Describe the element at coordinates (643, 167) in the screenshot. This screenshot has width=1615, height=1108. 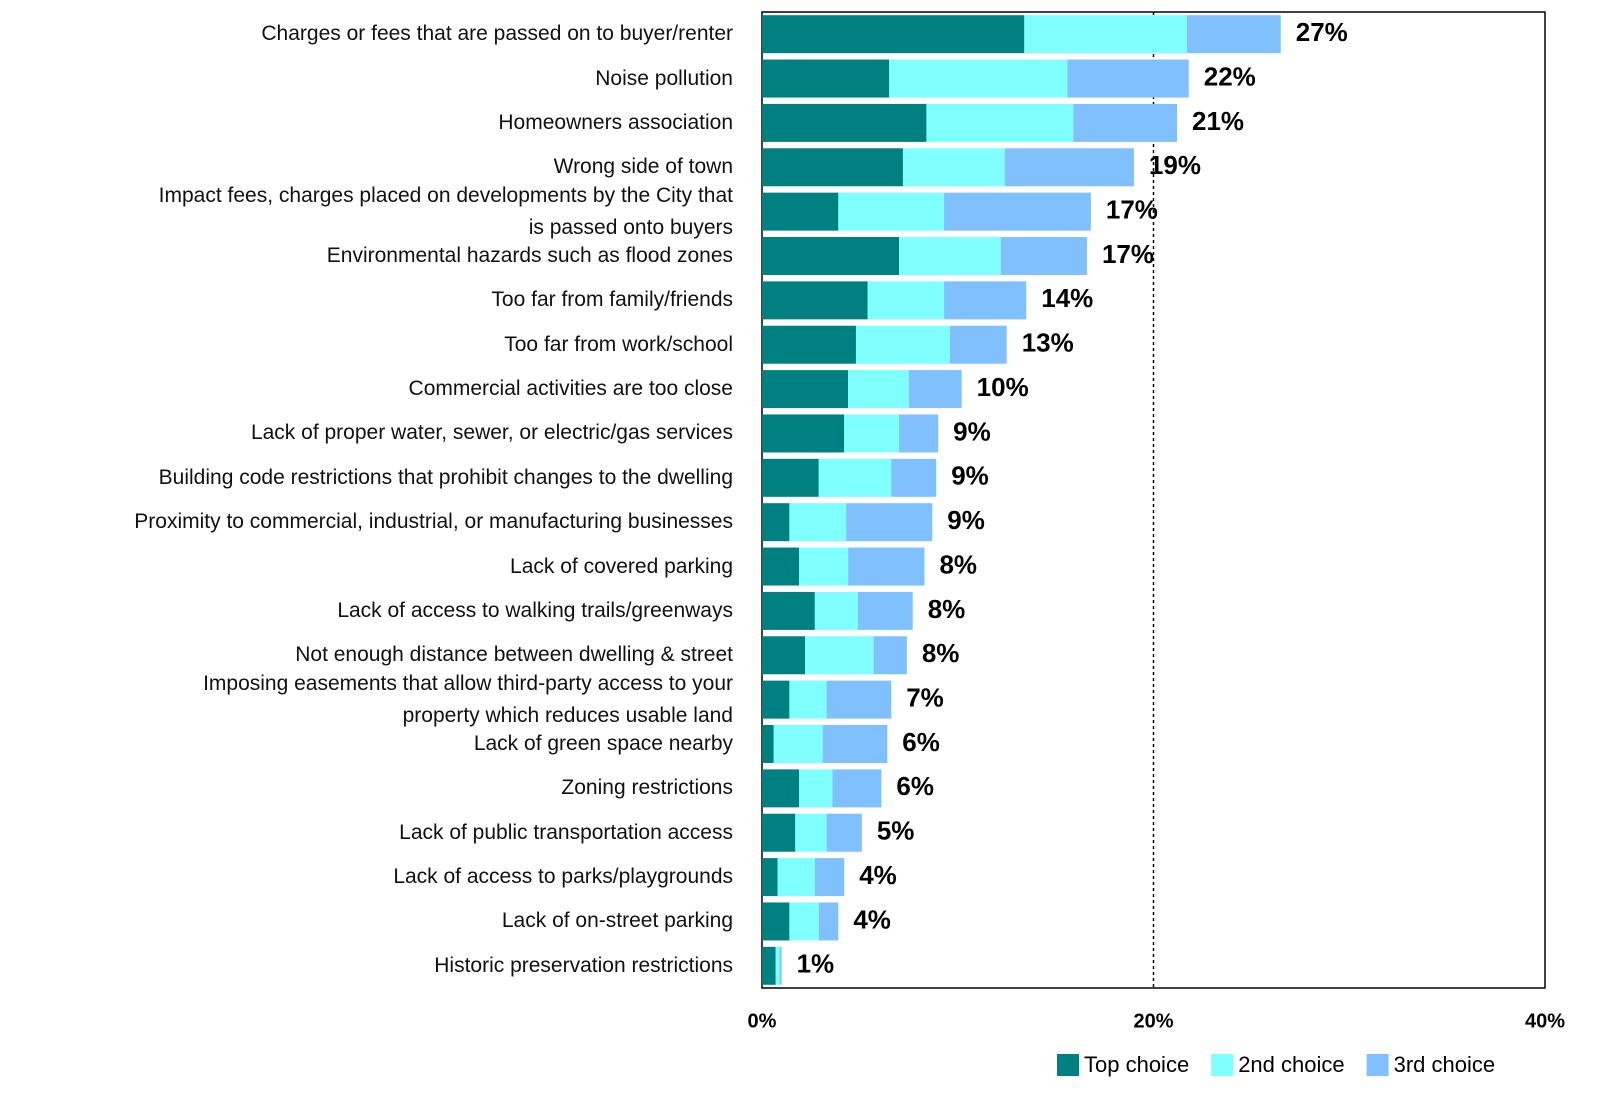
I see `category-label: Wrong side of town` at that location.